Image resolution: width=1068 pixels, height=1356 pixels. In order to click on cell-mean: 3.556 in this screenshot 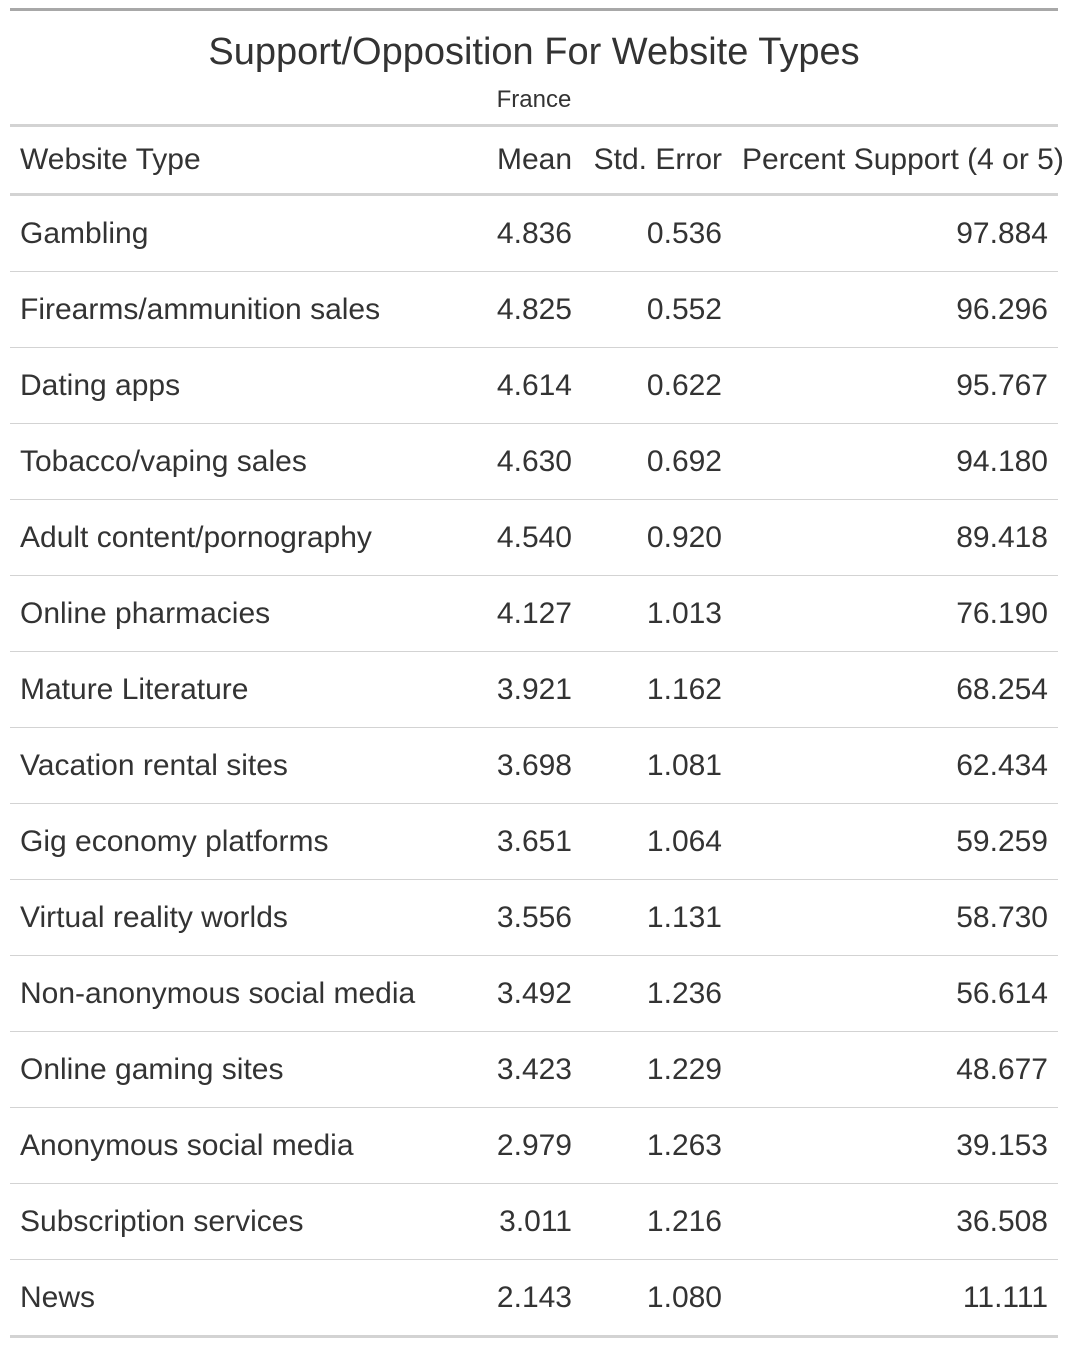, I will do `click(534, 917)`.